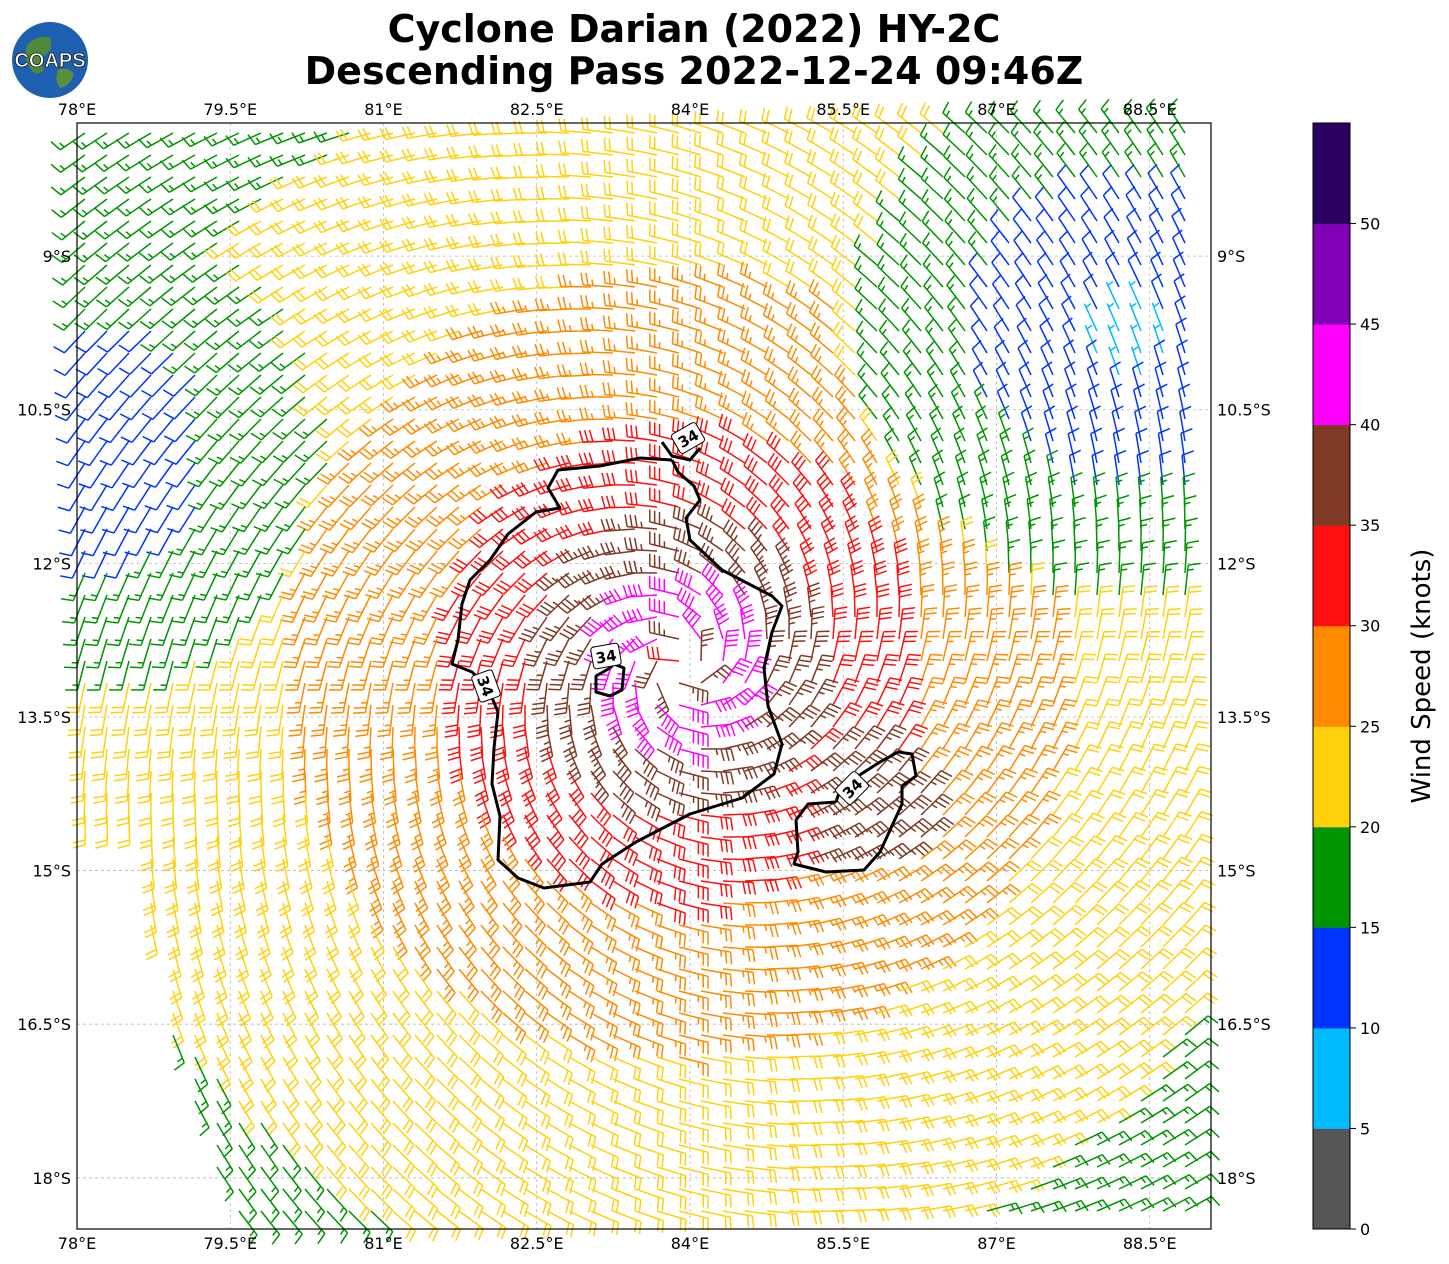  Describe the element at coordinates (1370, 626) in the screenshot. I see `colorbar-tick-label: 30` at that location.